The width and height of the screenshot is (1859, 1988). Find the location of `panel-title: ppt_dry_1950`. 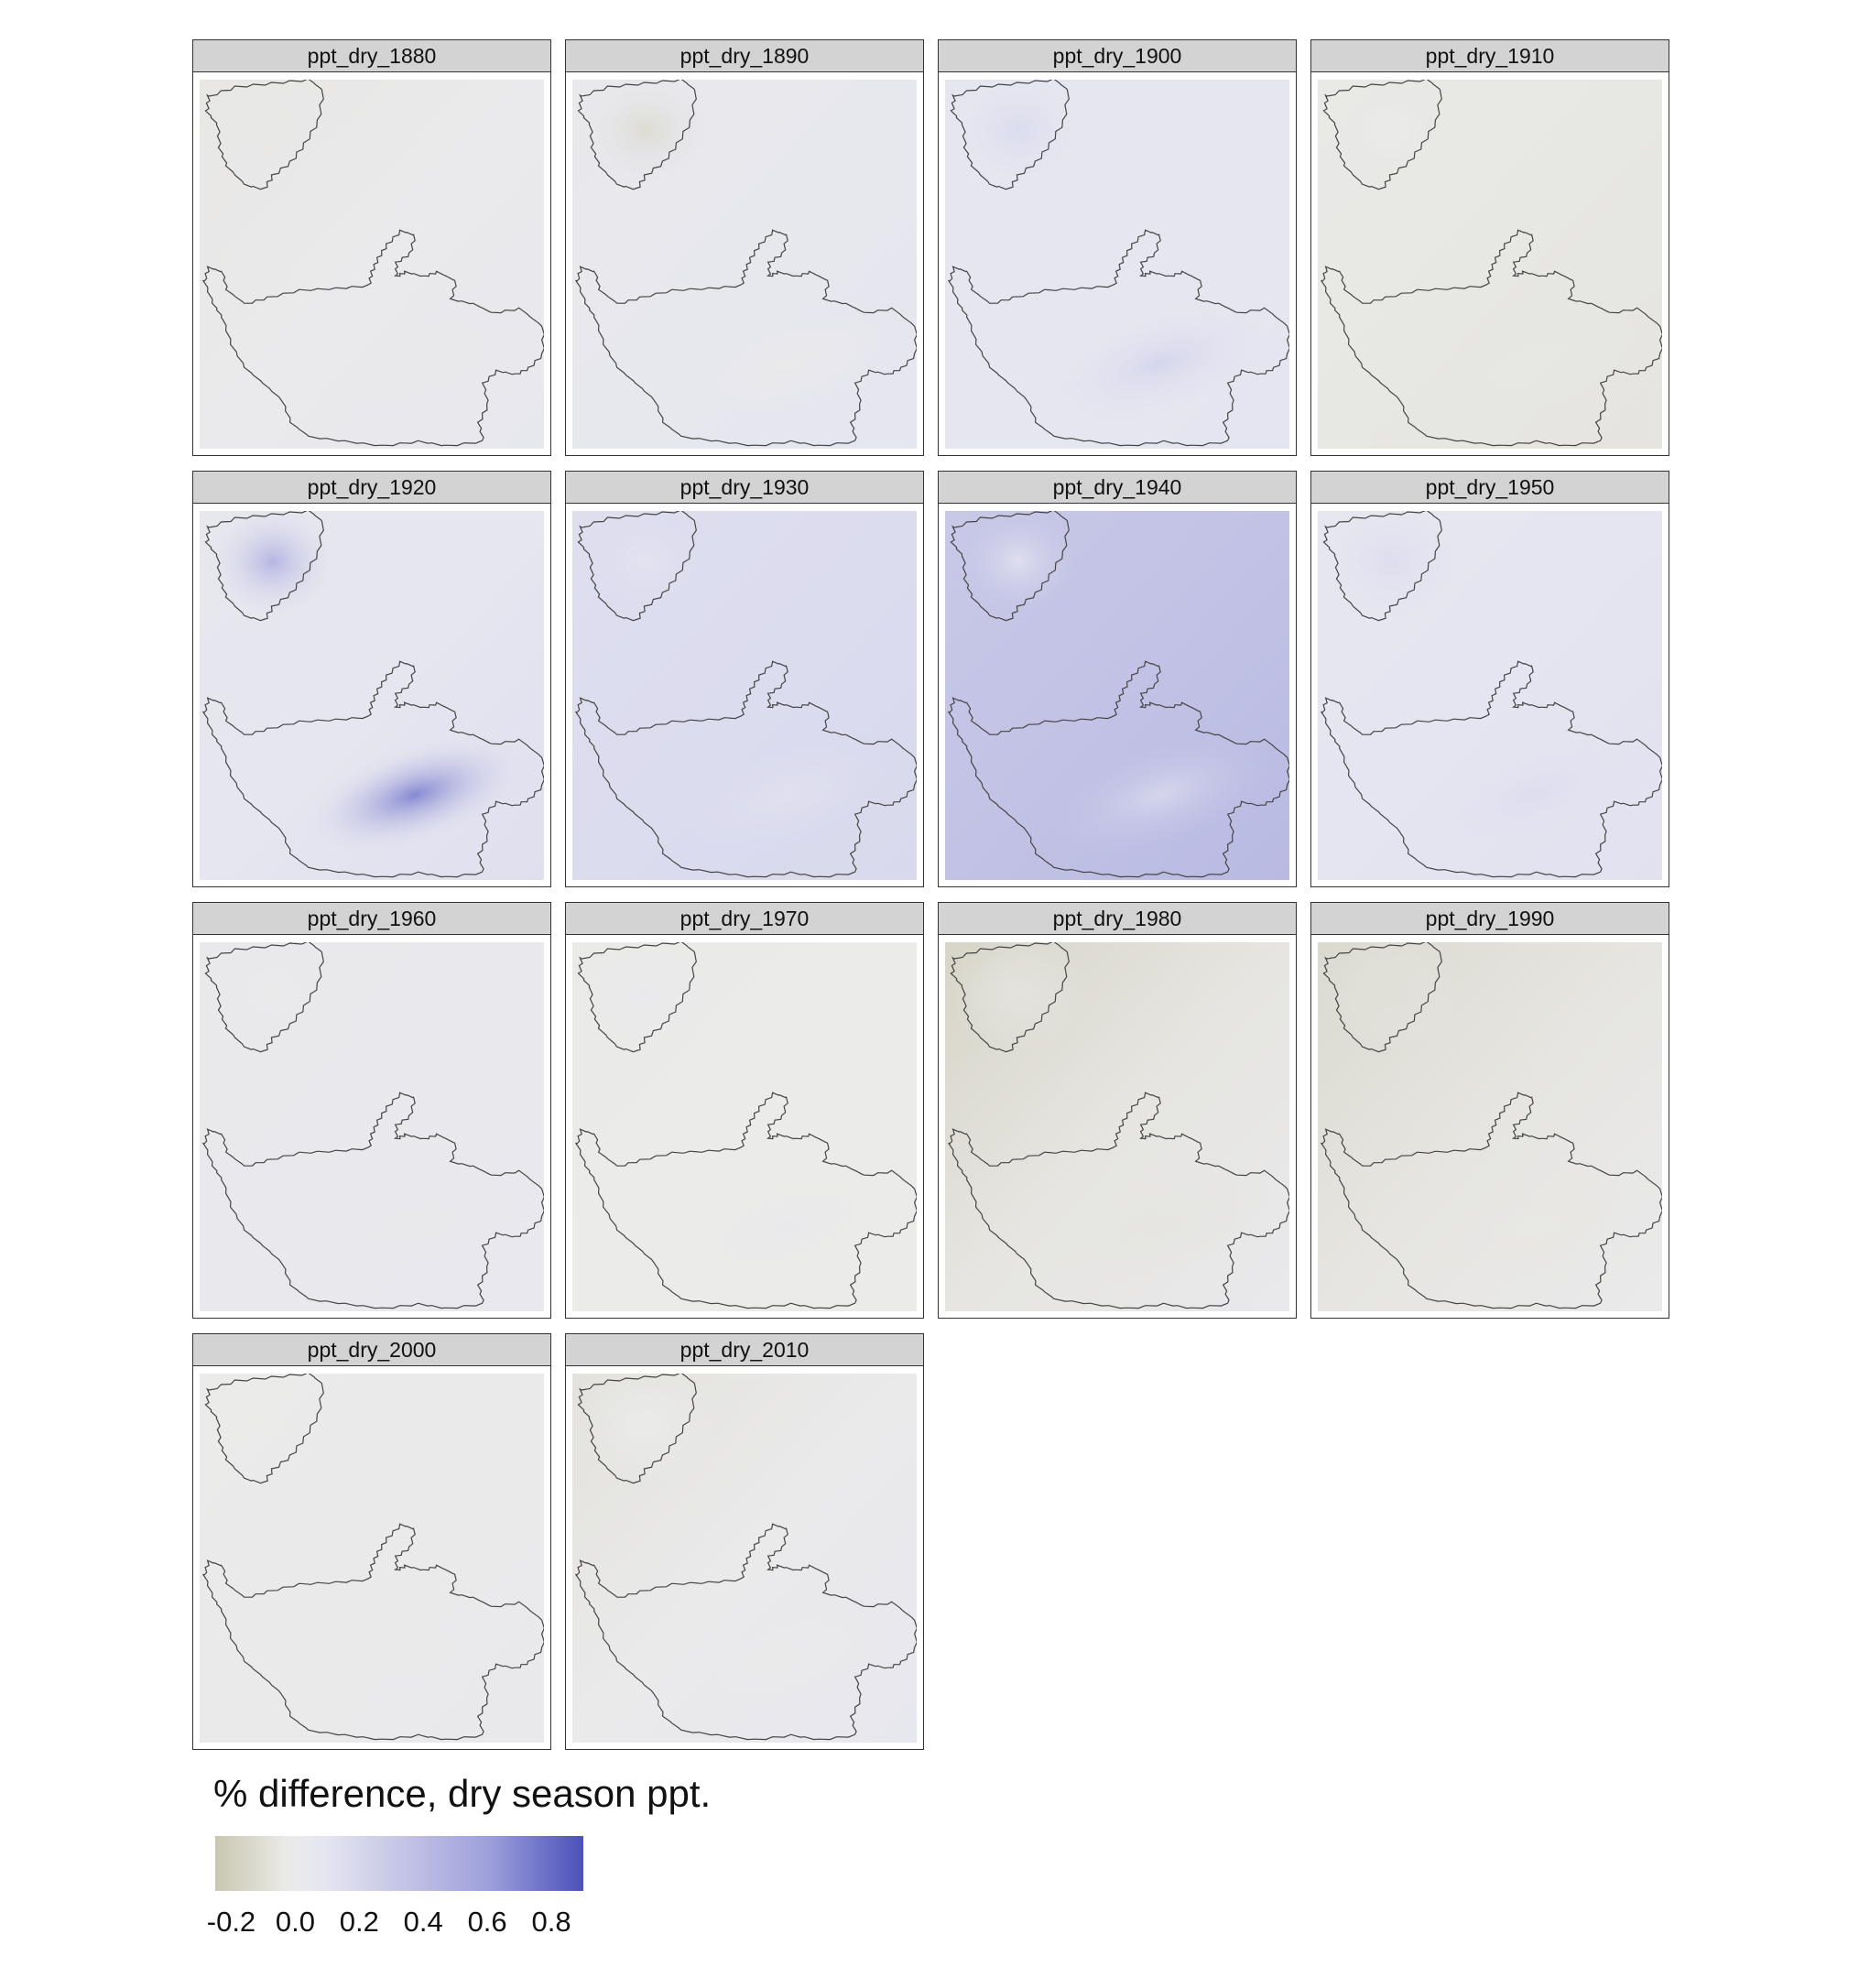

panel-title: ppt_dry_1950 is located at coordinates (1490, 488).